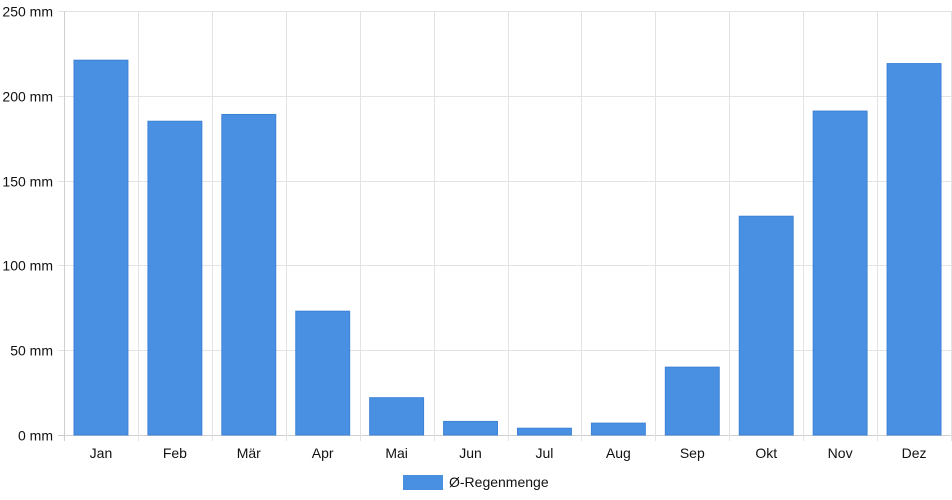 This screenshot has width=952, height=500. I want to click on bar-mär, so click(249, 274).